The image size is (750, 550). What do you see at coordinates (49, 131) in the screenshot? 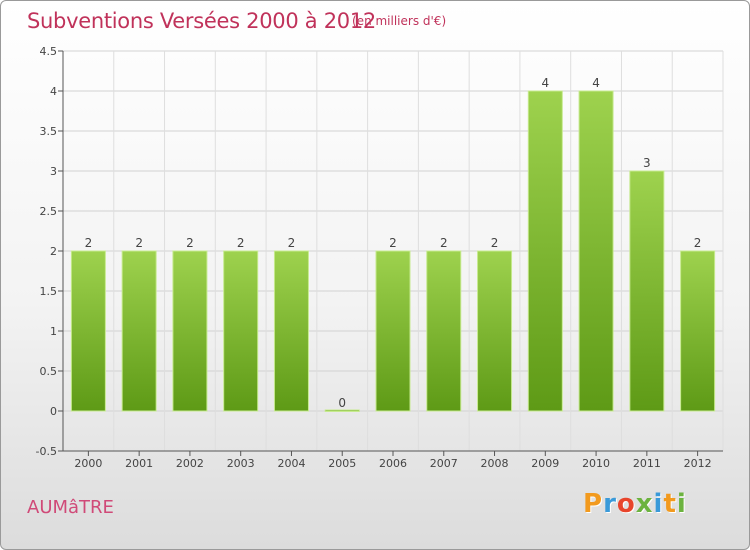
I see `y-tick-label: 3.5` at bounding box center [49, 131].